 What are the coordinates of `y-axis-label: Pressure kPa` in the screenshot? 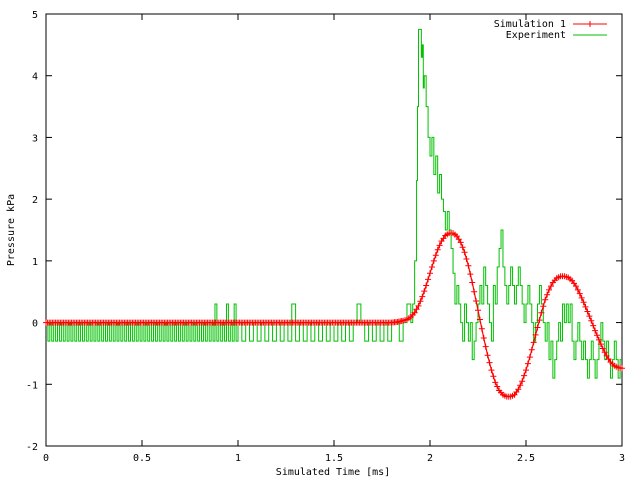 It's located at (11, 230).